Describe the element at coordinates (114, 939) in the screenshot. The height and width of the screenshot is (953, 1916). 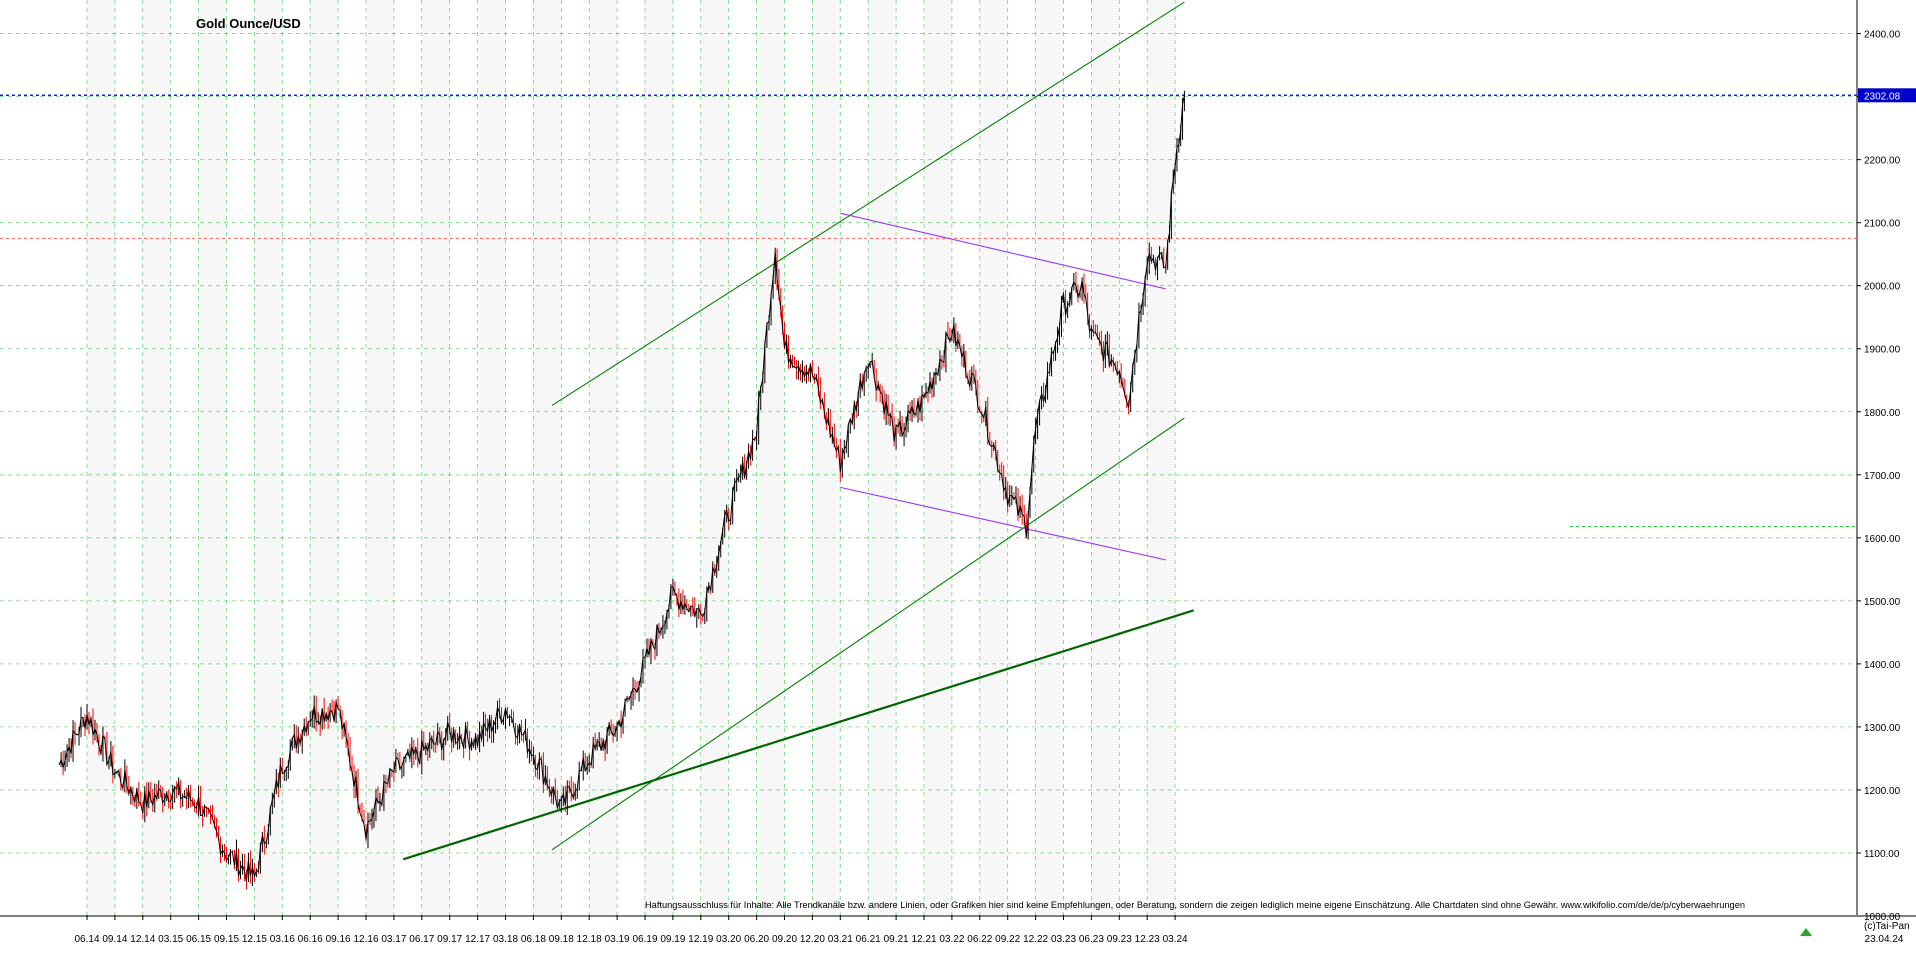
I see `x-tick-label: 09.14` at that location.